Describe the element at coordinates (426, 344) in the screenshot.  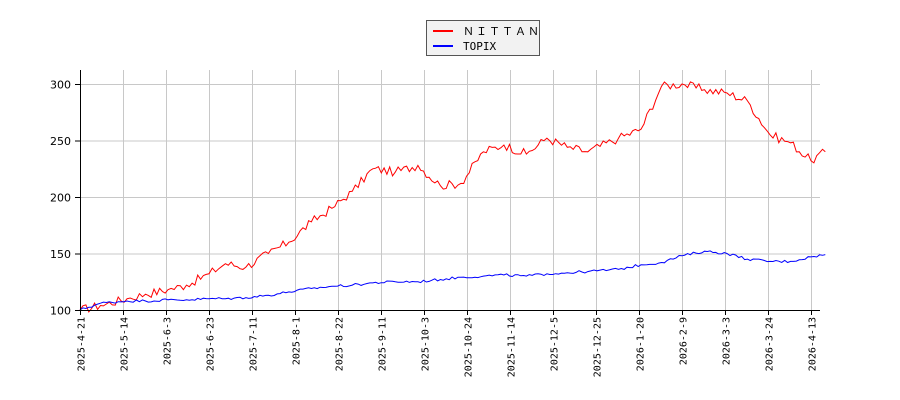
I see `x-tick-label: 2025-10-3` at that location.